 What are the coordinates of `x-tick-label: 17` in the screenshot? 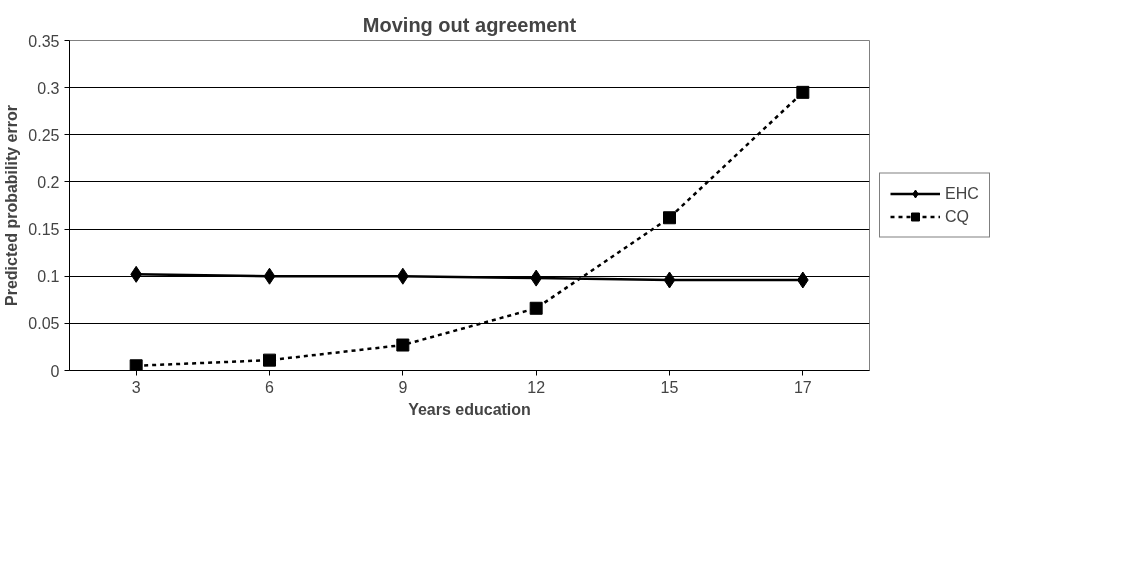 It's located at (802, 387).